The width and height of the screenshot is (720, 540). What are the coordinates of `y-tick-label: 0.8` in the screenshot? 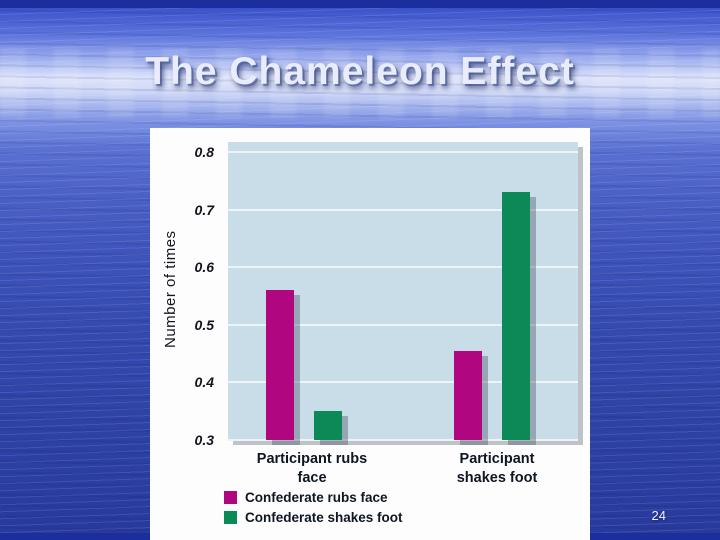 It's located at (204, 152).